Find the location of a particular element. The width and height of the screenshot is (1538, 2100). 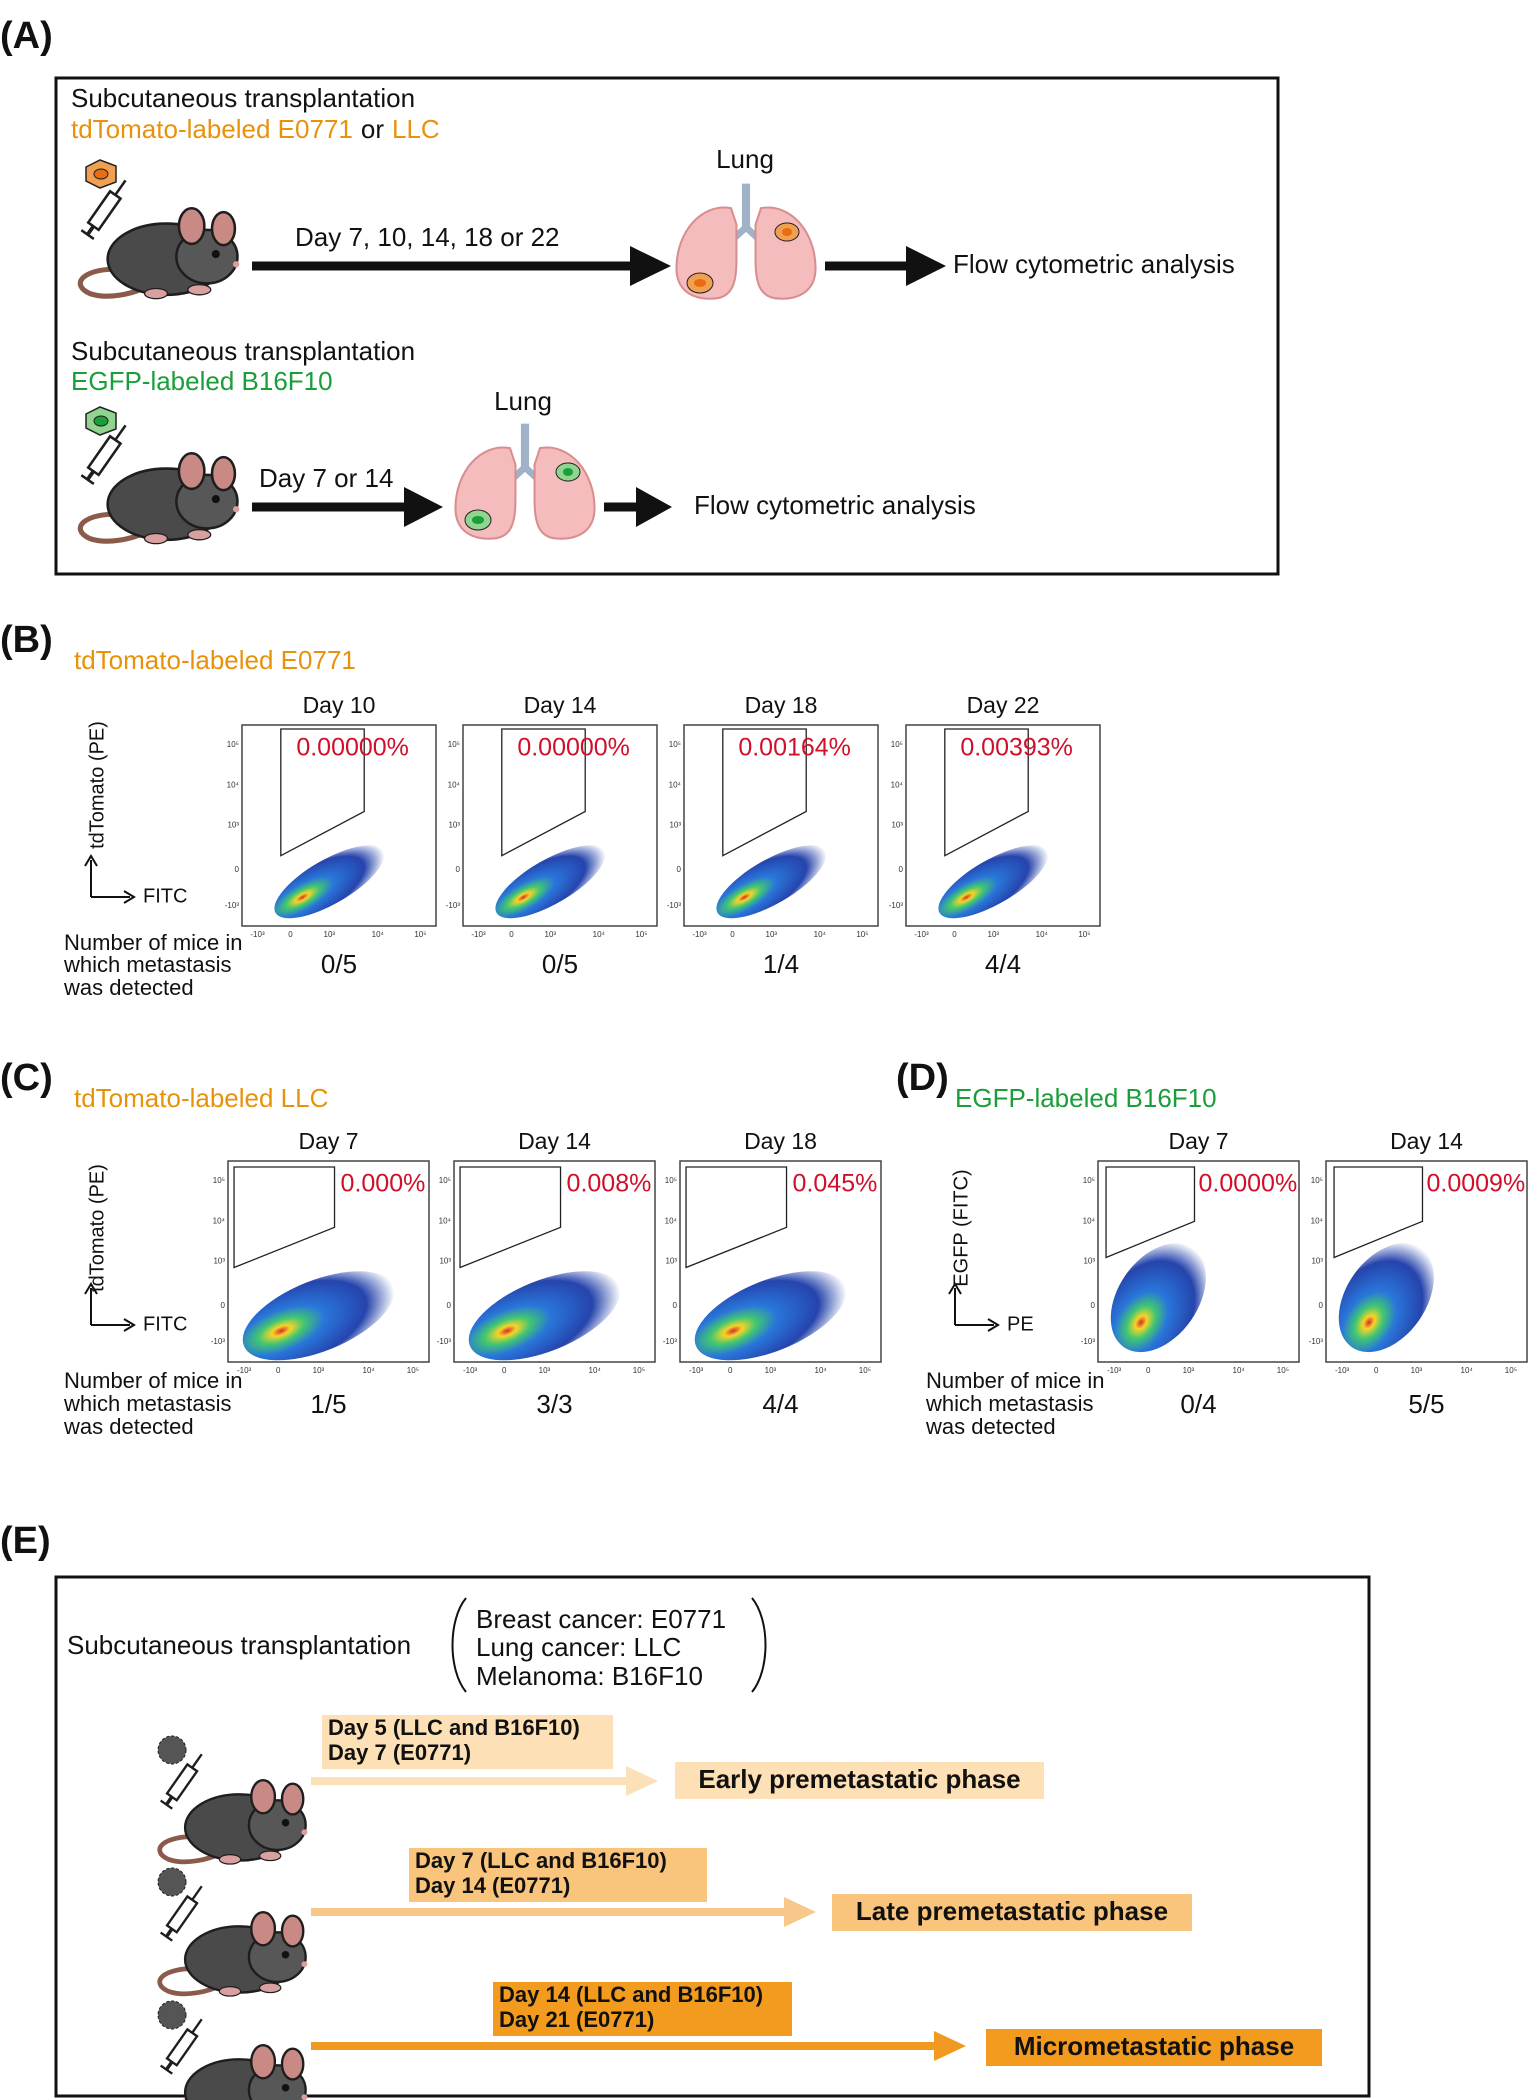

bracket is located at coordinates (459, 1645).